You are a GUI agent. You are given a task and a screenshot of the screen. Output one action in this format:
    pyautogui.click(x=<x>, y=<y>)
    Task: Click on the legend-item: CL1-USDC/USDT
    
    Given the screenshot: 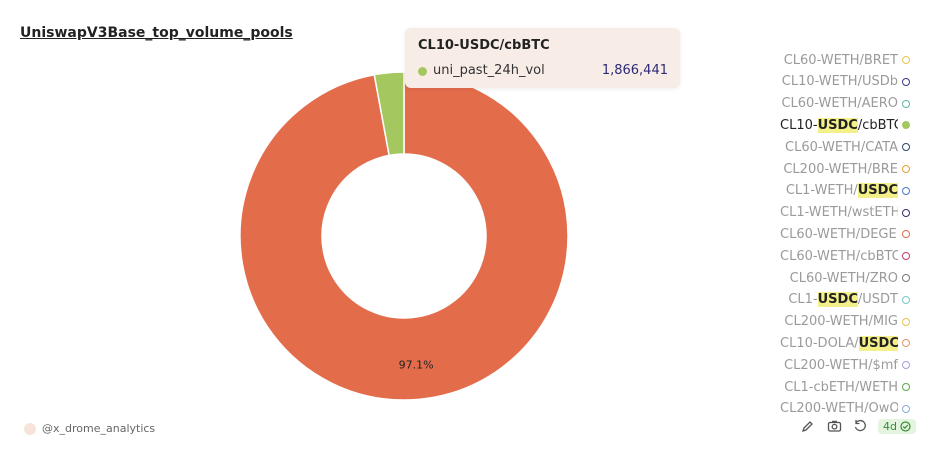 What is the action you would take?
    pyautogui.click(x=849, y=300)
    